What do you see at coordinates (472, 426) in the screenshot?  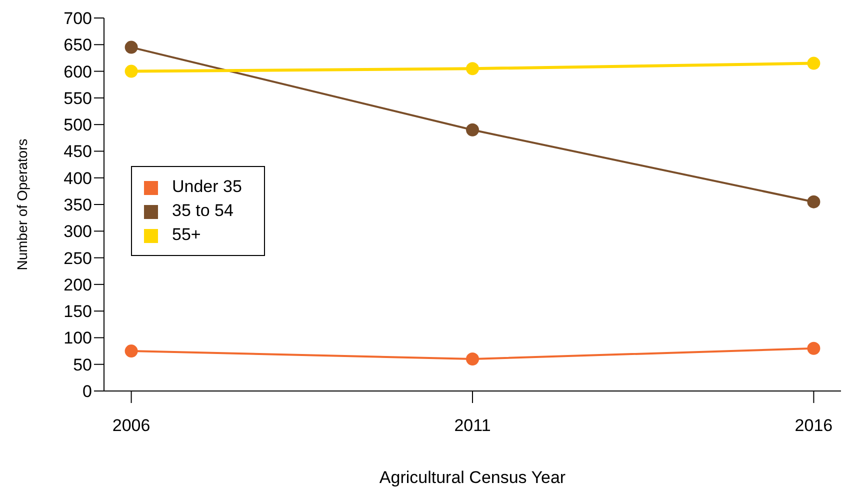 I see `x-tick-label: 2011` at bounding box center [472, 426].